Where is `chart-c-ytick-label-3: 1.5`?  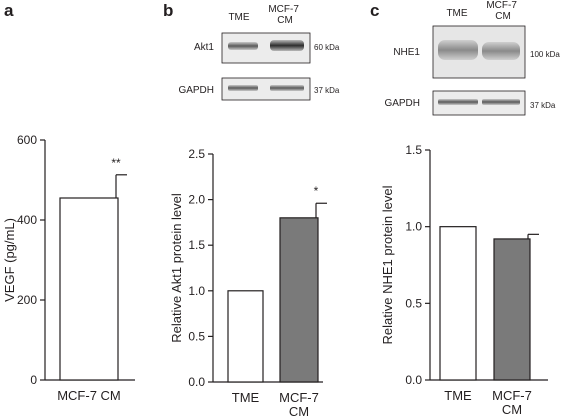 chart-c-ytick-label-3: 1.5 is located at coordinates (413, 150).